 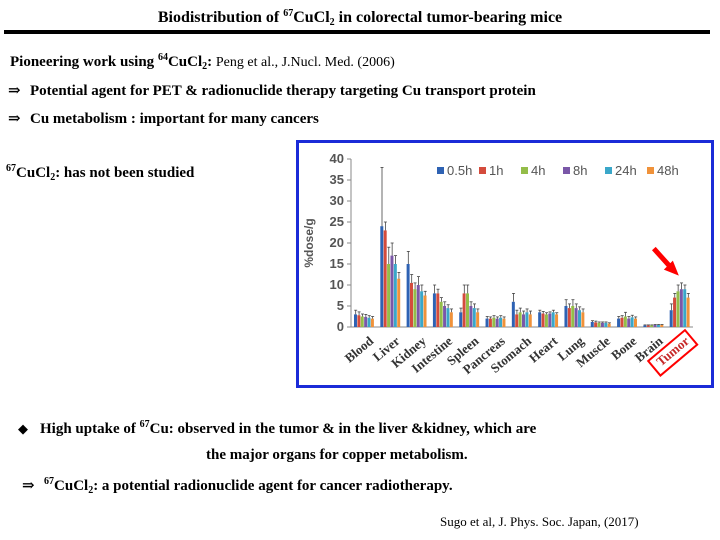 What do you see at coordinates (608, 170) in the screenshot?
I see `legend-swatch-24h` at bounding box center [608, 170].